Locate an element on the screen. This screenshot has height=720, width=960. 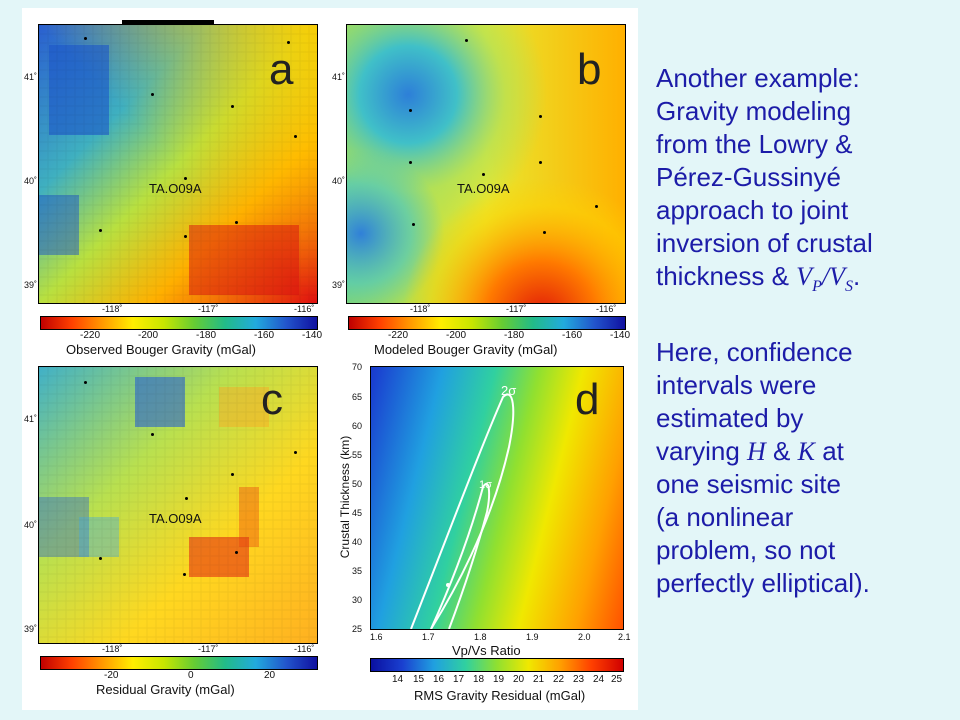
colorbar-tick: 23 is located at coordinates (579, 679).